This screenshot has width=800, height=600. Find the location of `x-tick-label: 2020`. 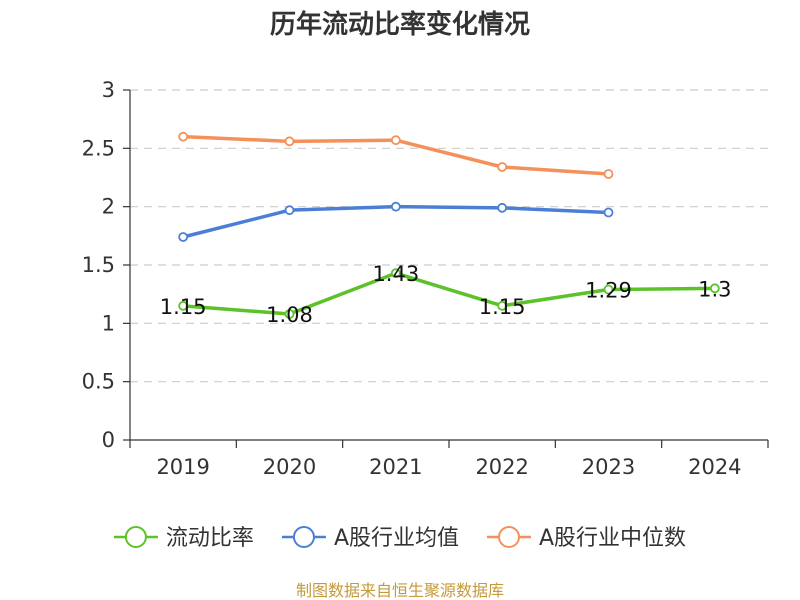

x-tick-label: 2020 is located at coordinates (289, 467).